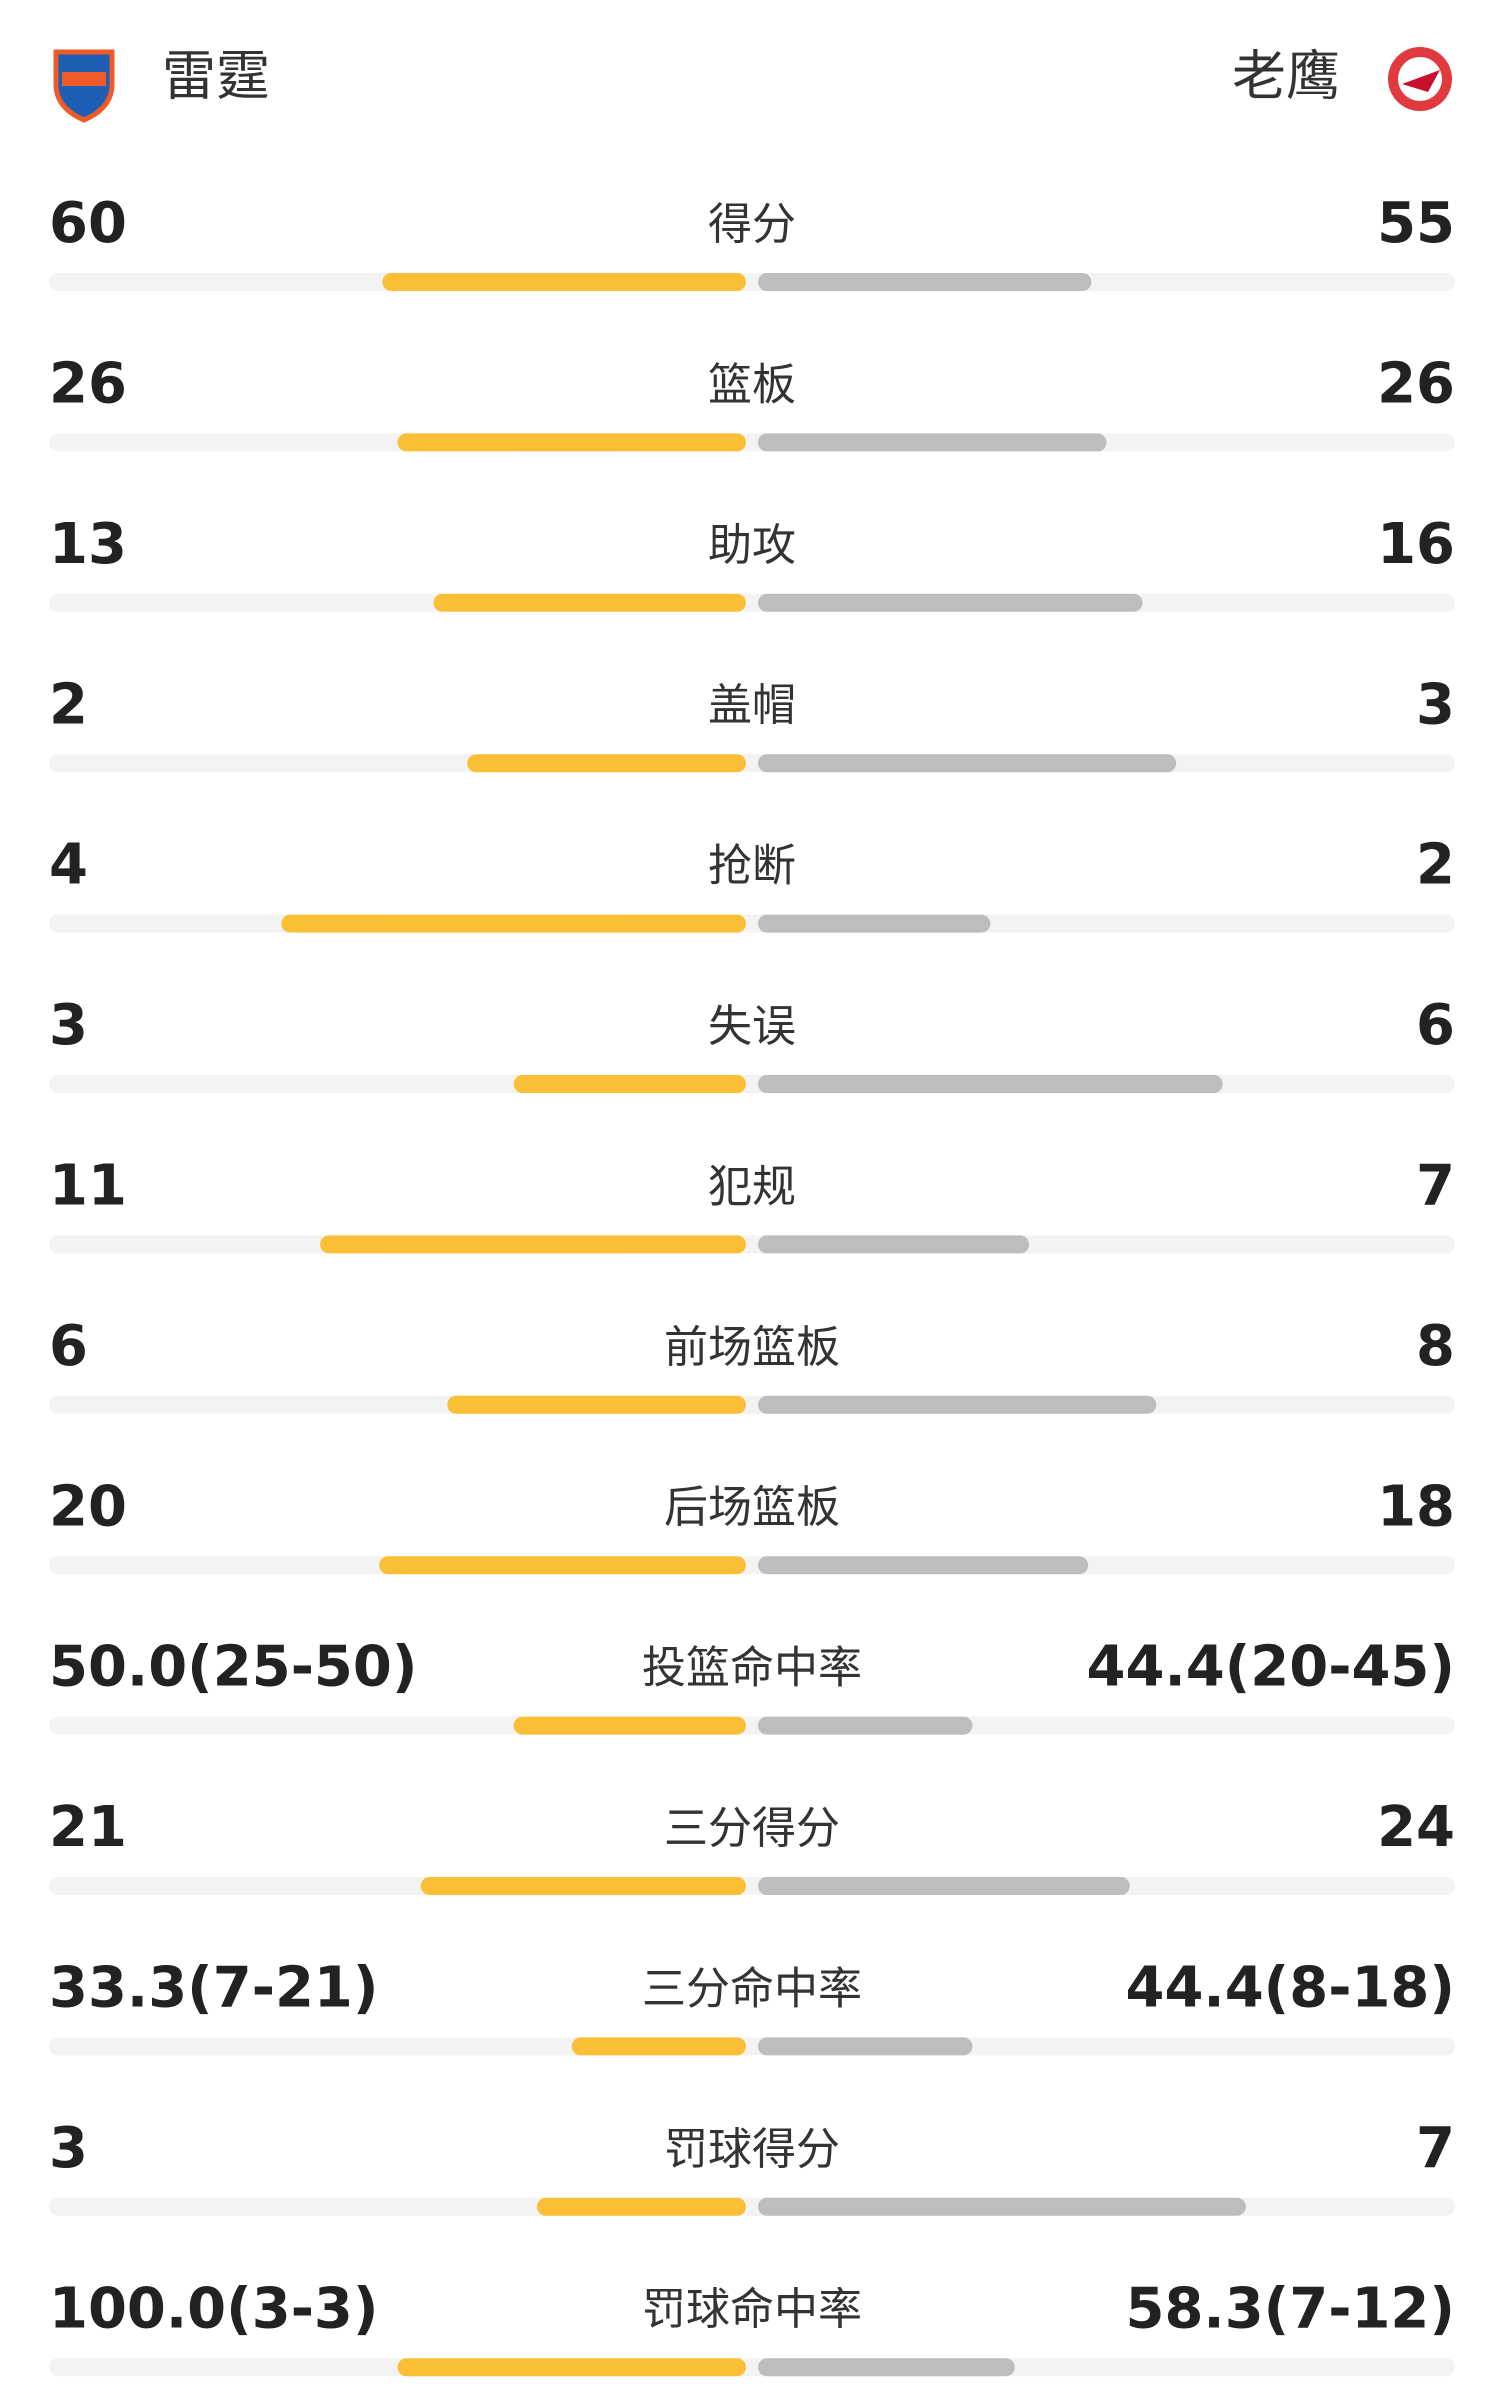  What do you see at coordinates (752, 1668) in the screenshot?
I see `stat-label: 投篮命中率` at bounding box center [752, 1668].